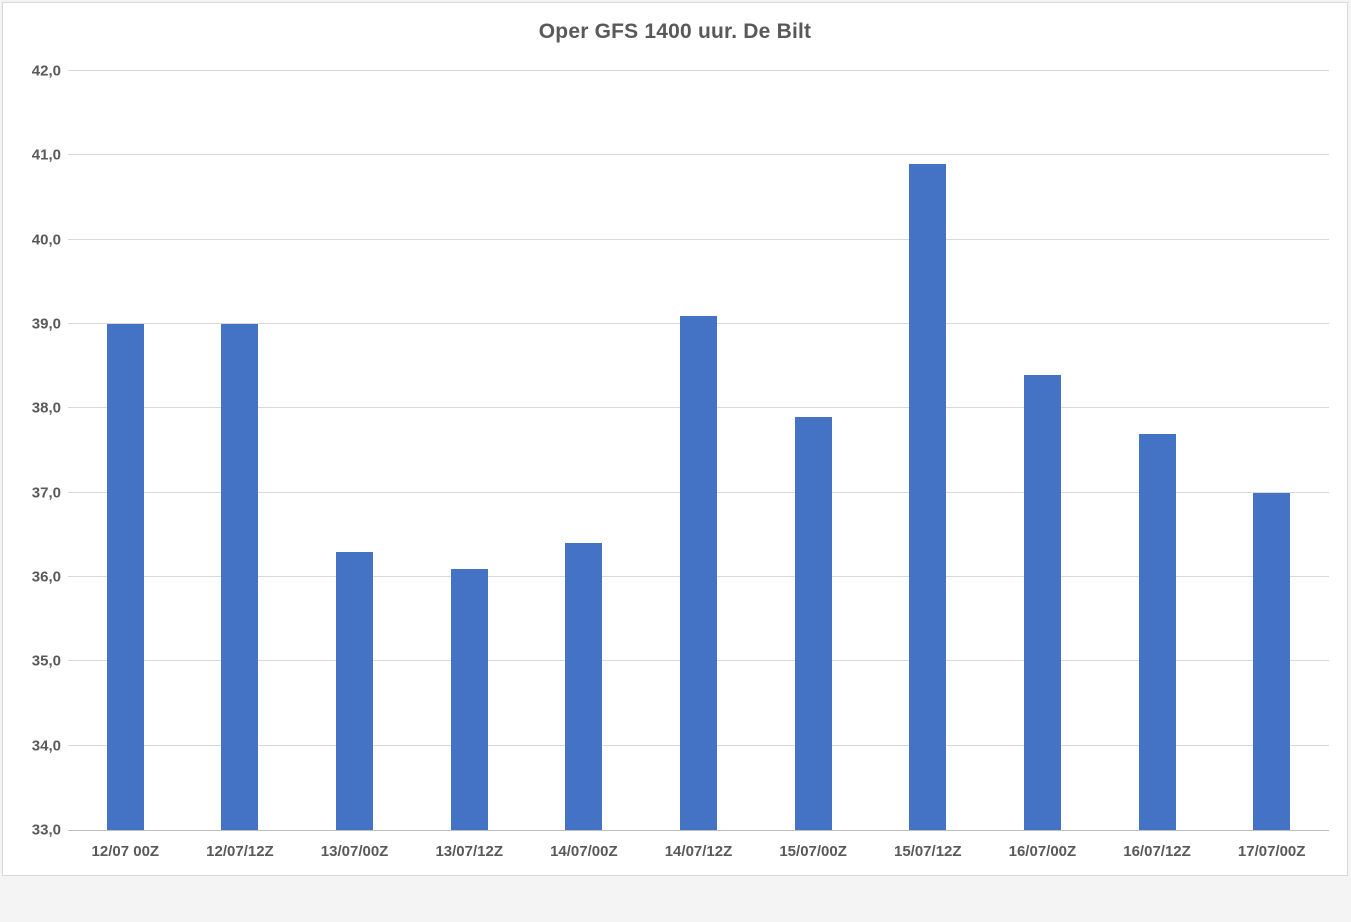  What do you see at coordinates (46, 240) in the screenshot?
I see `y-tick-label: 40,0` at bounding box center [46, 240].